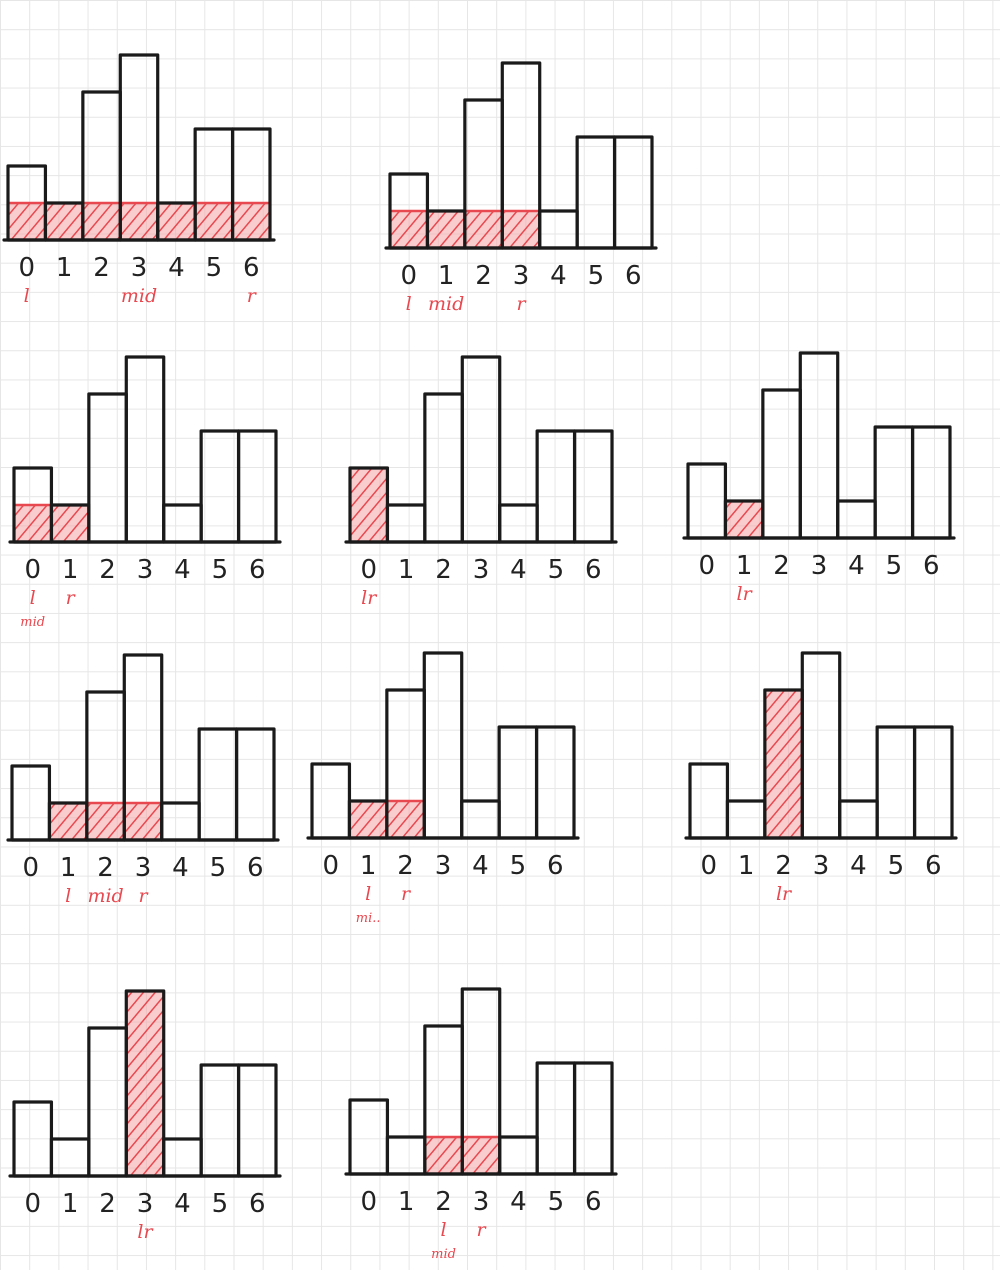  What do you see at coordinates (143, 780) in the screenshot?
I see `histogram-panel-6: 0 1 2 3 4 5 6 l mid r` at bounding box center [143, 780].